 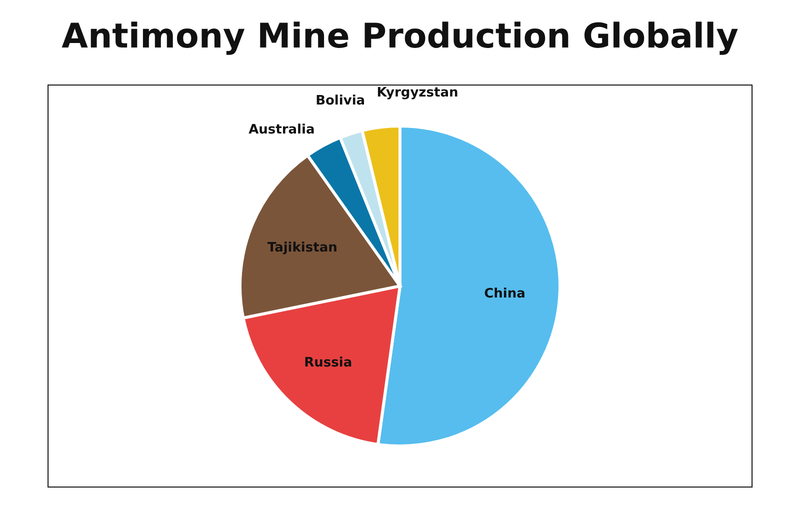 I want to click on chart-title: Antimony Mine Production Globally, so click(x=400, y=36).